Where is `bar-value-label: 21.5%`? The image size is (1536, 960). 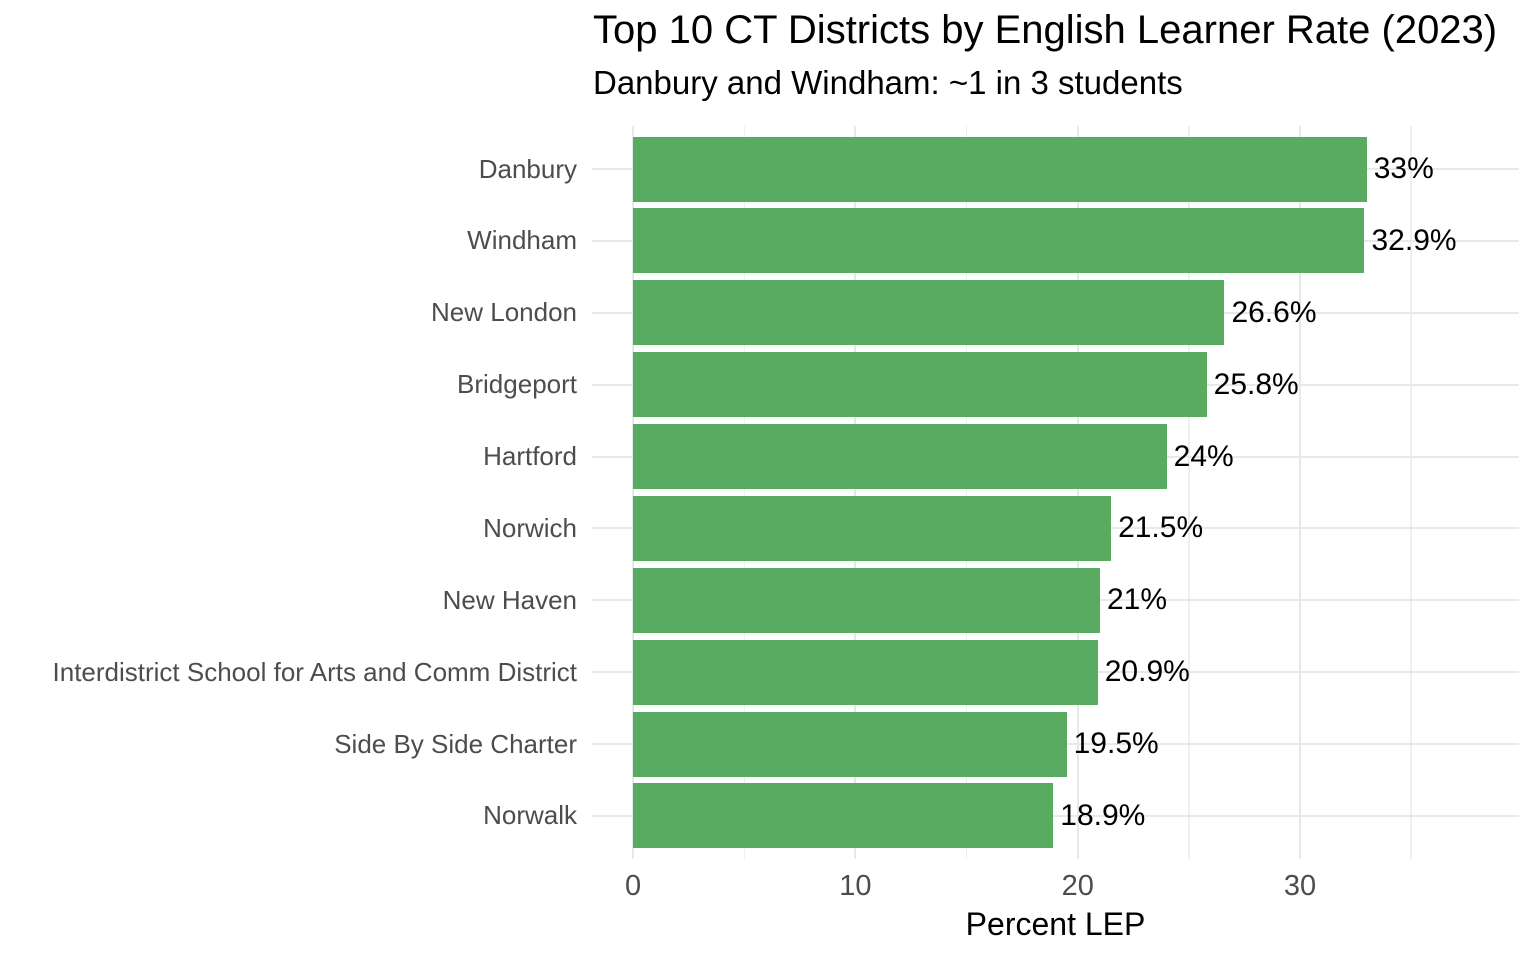 bar-value-label: 21.5% is located at coordinates (1161, 528).